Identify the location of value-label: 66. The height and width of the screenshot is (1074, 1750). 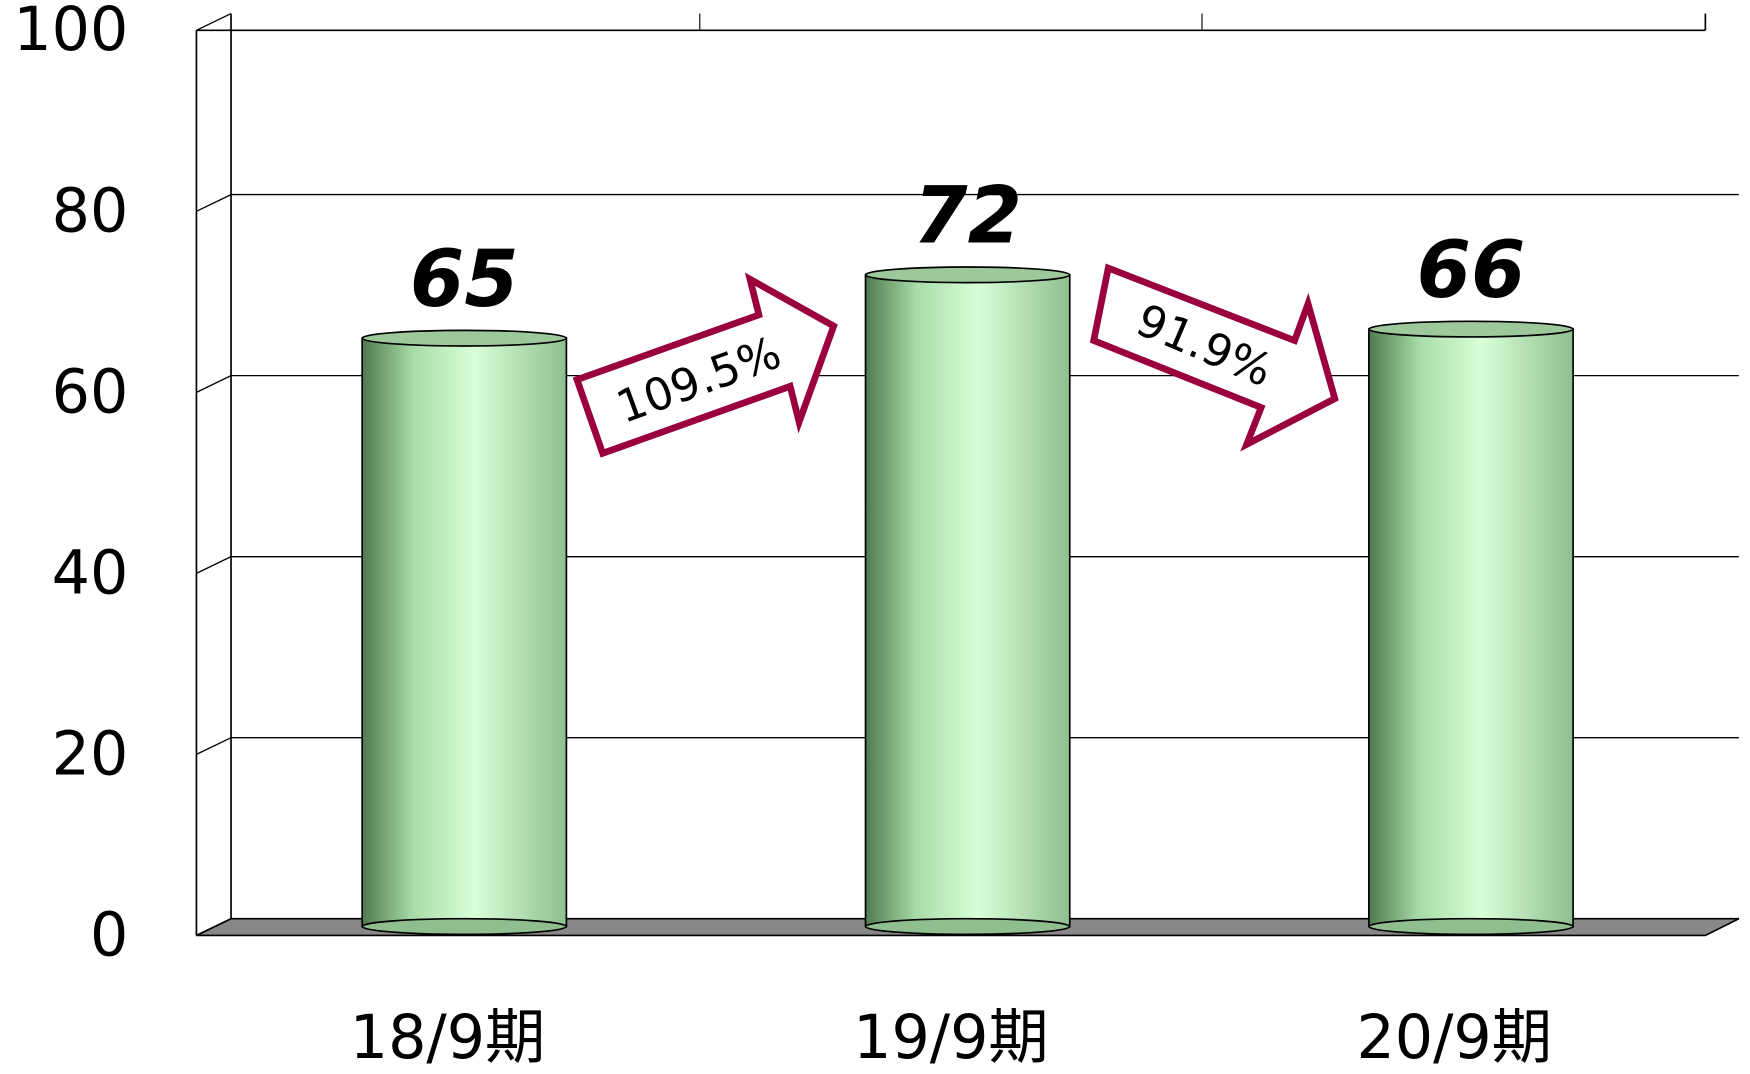
(1471, 270).